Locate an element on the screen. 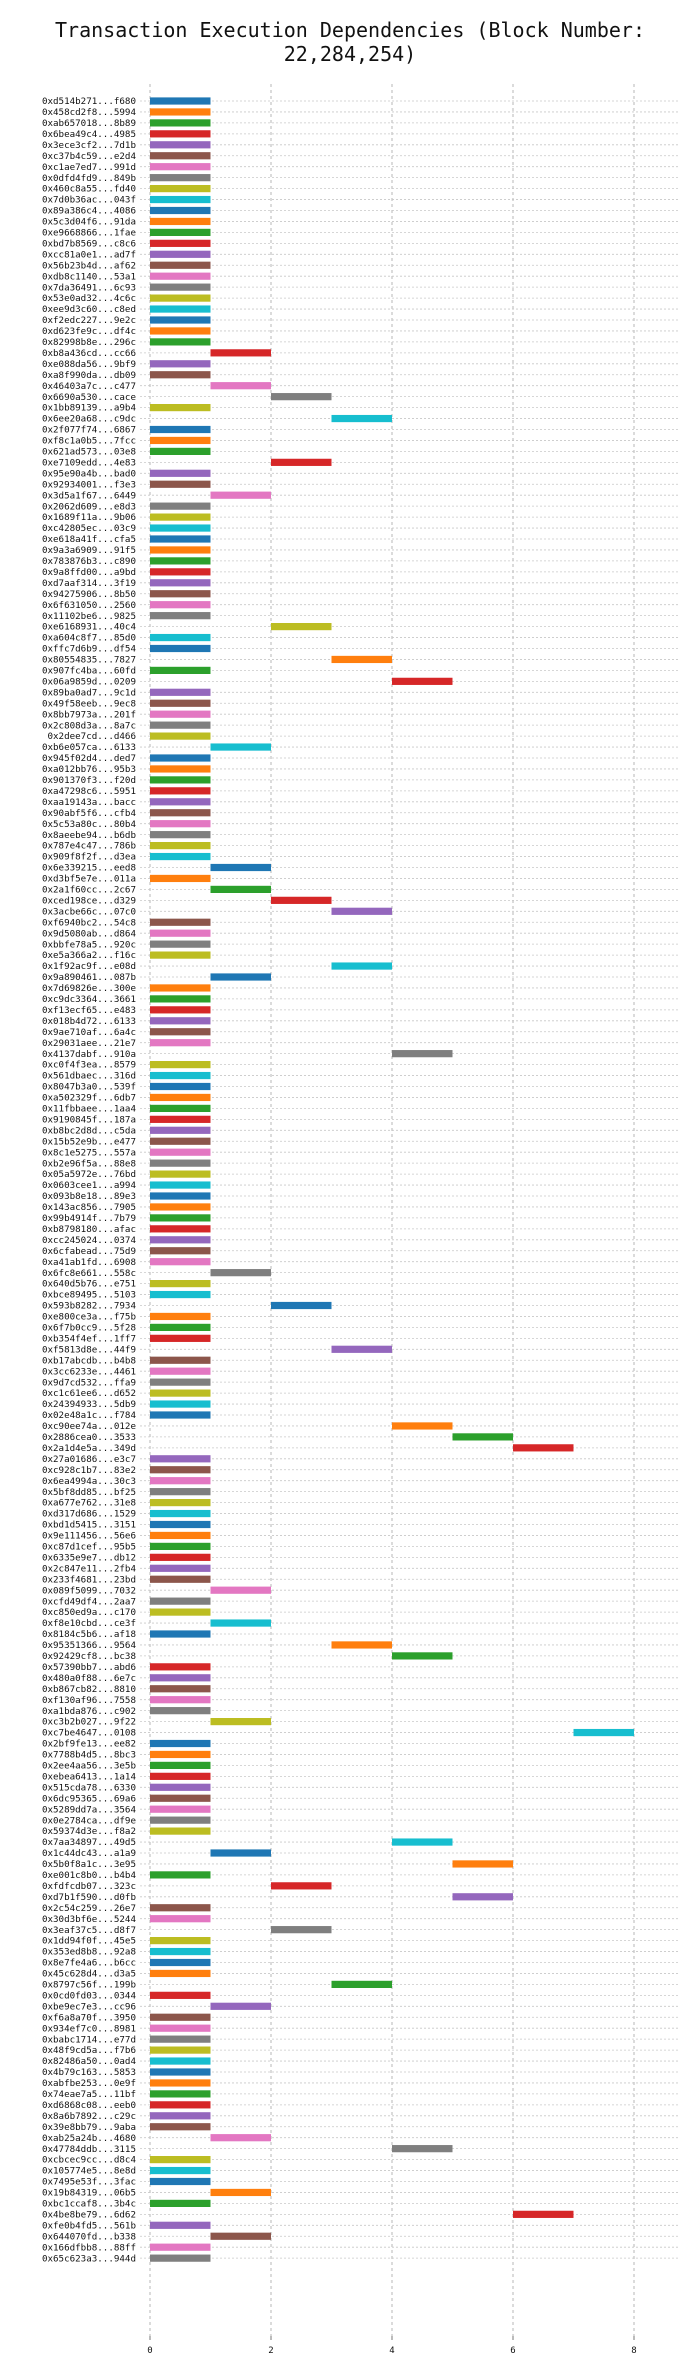  transaction-label: 0x6cfabead...75d9 is located at coordinates (89, 1251).